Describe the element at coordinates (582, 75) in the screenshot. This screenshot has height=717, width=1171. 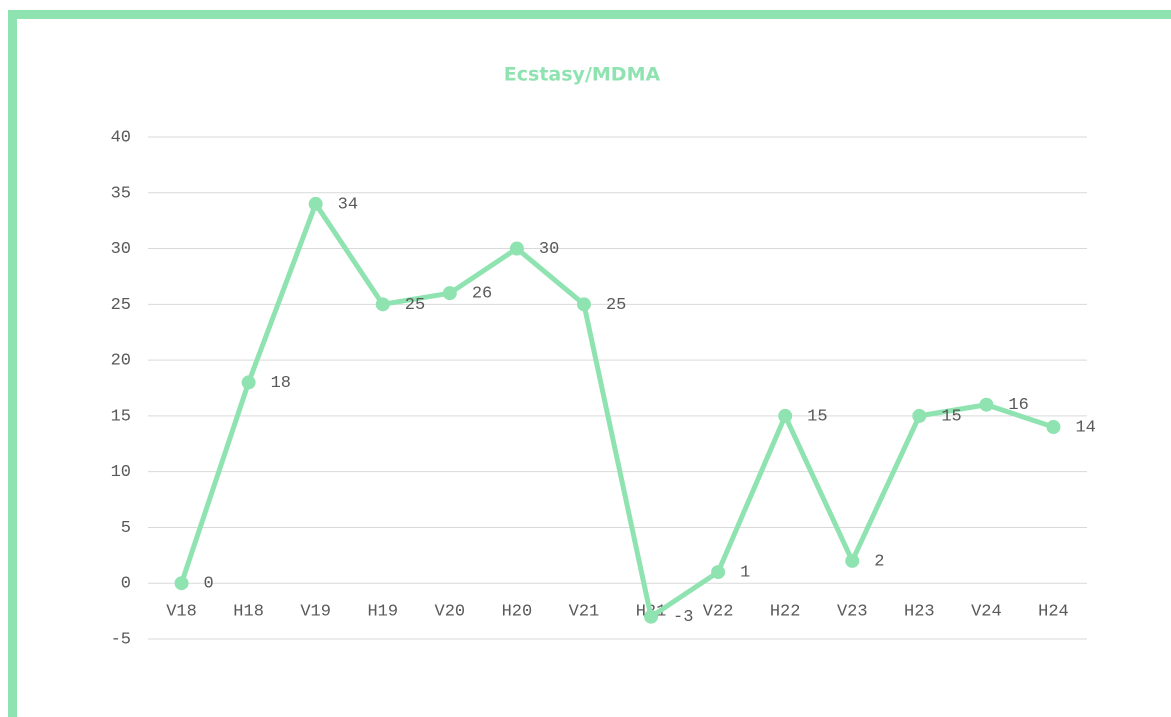
I see `chart-title: Ecstasy/MDMA` at that location.